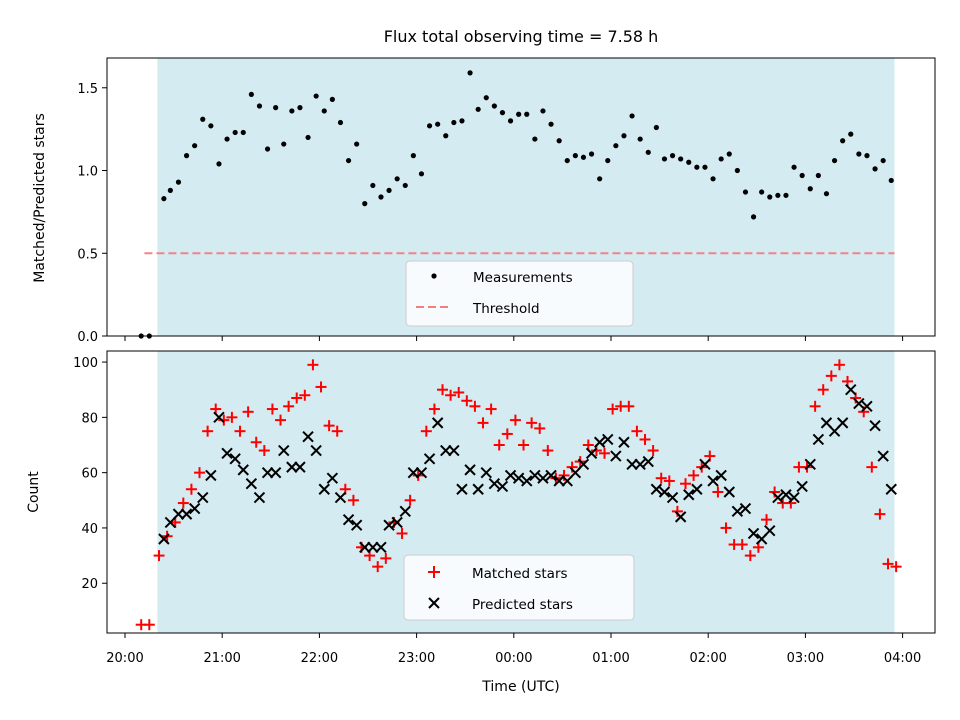  I want to click on bottom-legend-box, so click(519, 587).